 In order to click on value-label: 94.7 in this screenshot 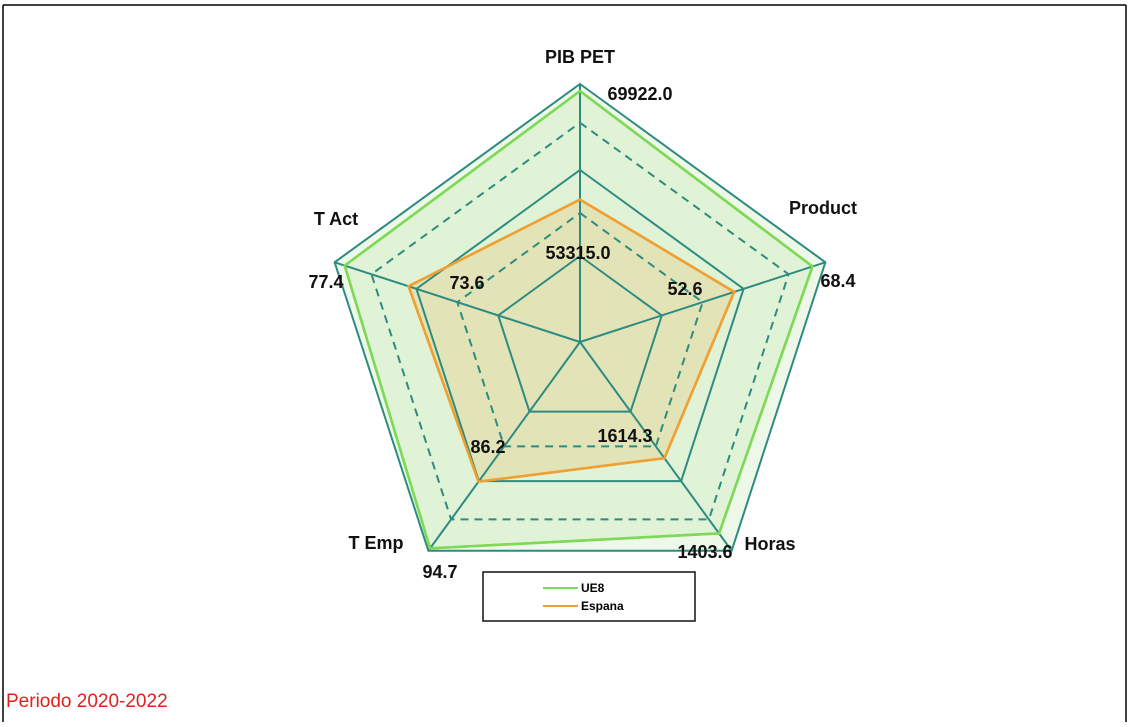, I will do `click(439, 572)`.